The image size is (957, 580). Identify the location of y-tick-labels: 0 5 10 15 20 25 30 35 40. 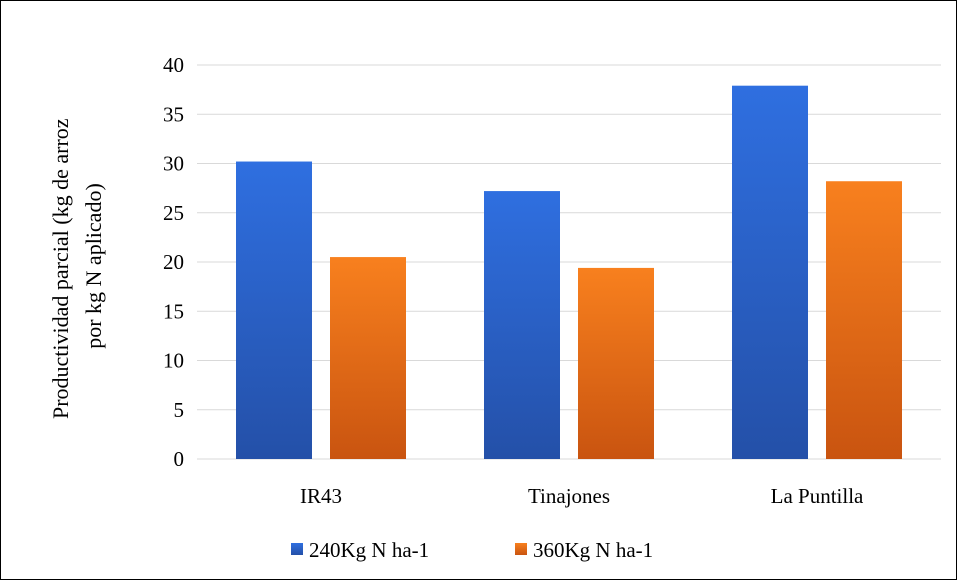
(173, 262).